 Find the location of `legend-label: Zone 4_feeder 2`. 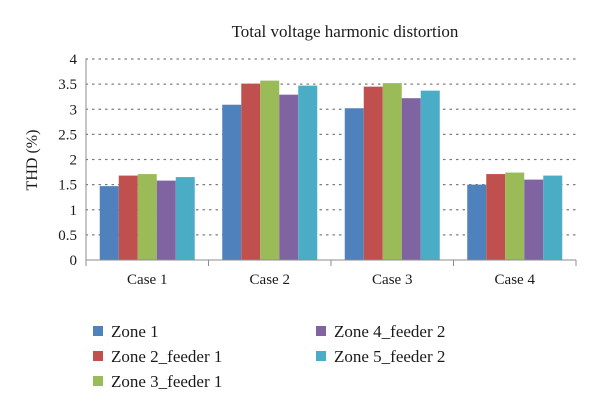

legend-label: Zone 4_feeder 2 is located at coordinates (389, 331).